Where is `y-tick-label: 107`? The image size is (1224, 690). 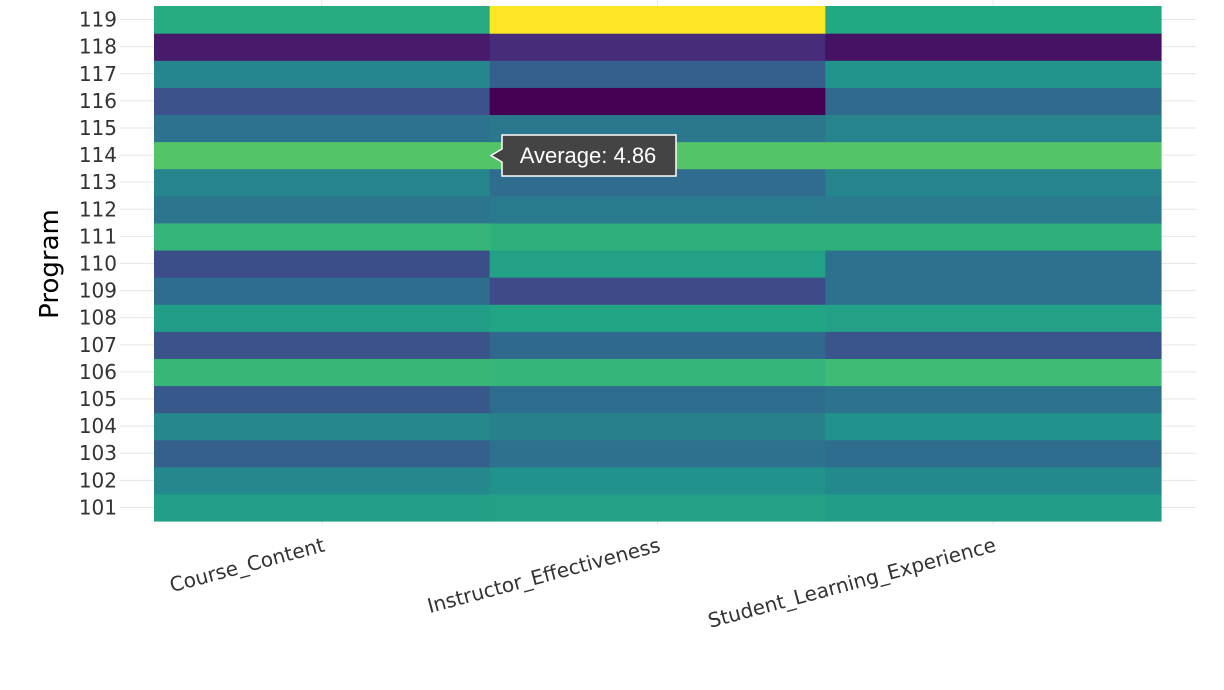 y-tick-label: 107 is located at coordinates (98, 345).